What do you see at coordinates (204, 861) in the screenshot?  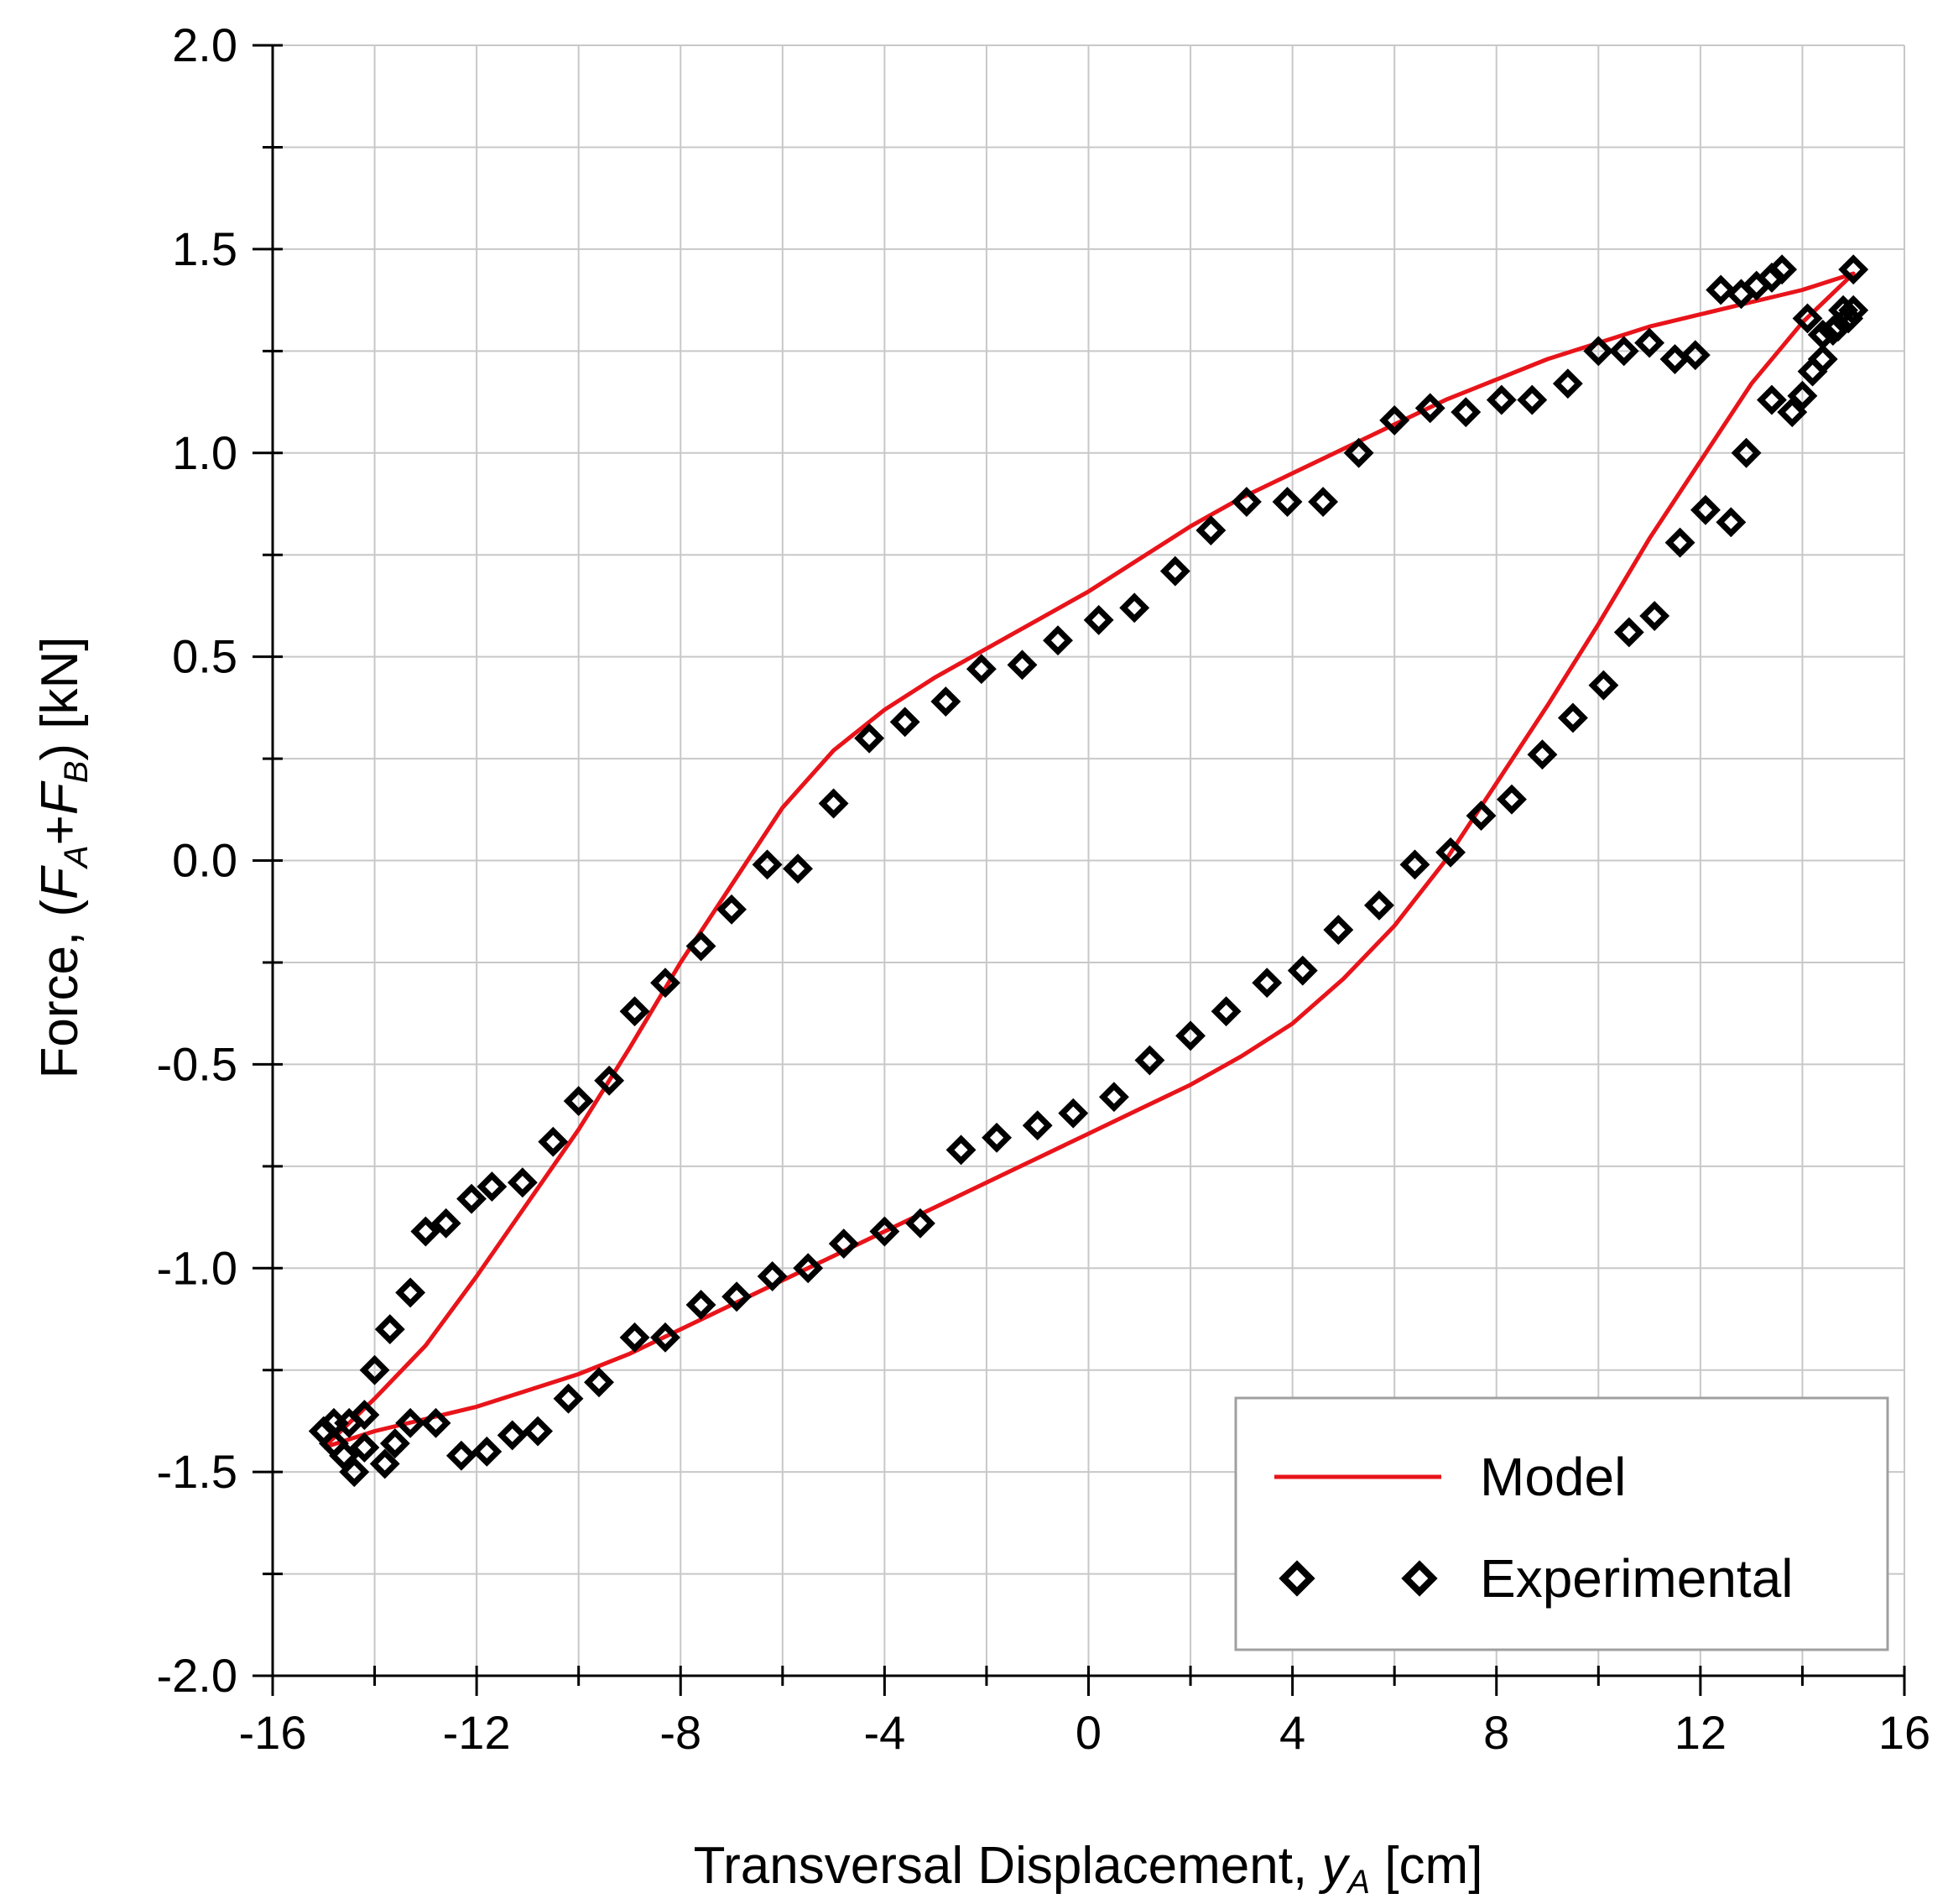 I see `y-tick-label: 0.0` at bounding box center [204, 861].